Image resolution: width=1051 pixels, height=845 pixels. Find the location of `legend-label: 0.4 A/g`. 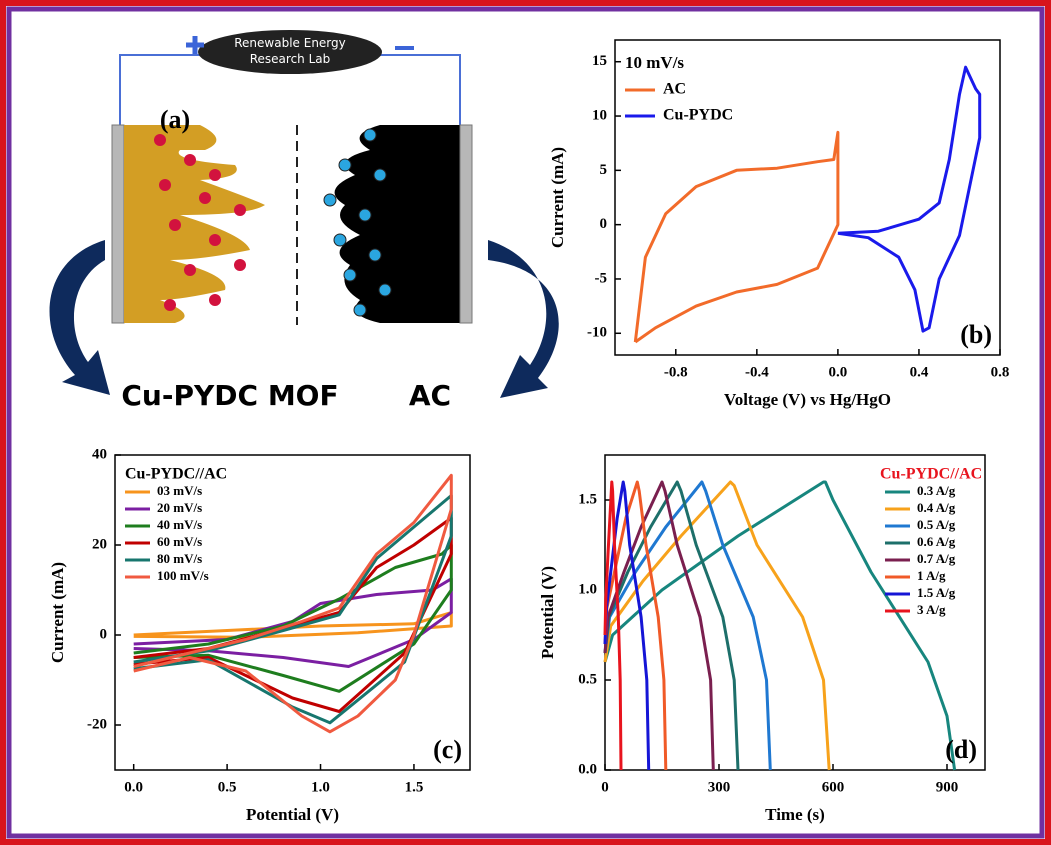

legend-label: 0.4 A/g is located at coordinates (936, 507).